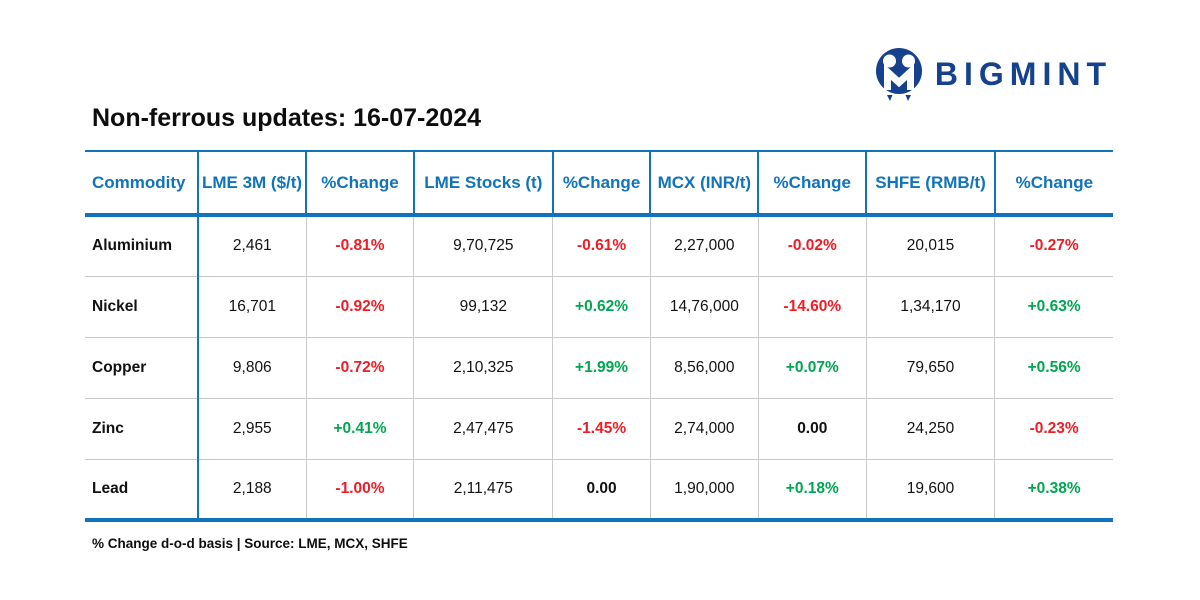 The width and height of the screenshot is (1200, 600). Describe the element at coordinates (252, 245) in the screenshot. I see `value-cell: 2,461` at that location.